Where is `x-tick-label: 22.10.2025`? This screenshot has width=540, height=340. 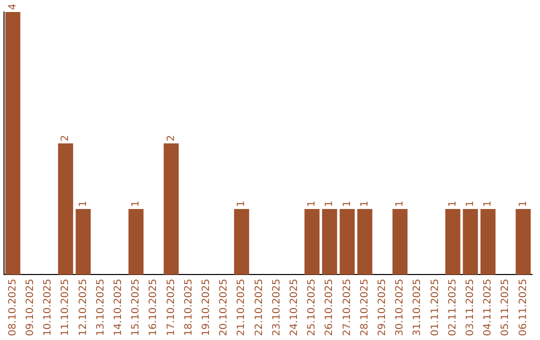
x-tick-label: 22.10.2025 is located at coordinates (259, 307).